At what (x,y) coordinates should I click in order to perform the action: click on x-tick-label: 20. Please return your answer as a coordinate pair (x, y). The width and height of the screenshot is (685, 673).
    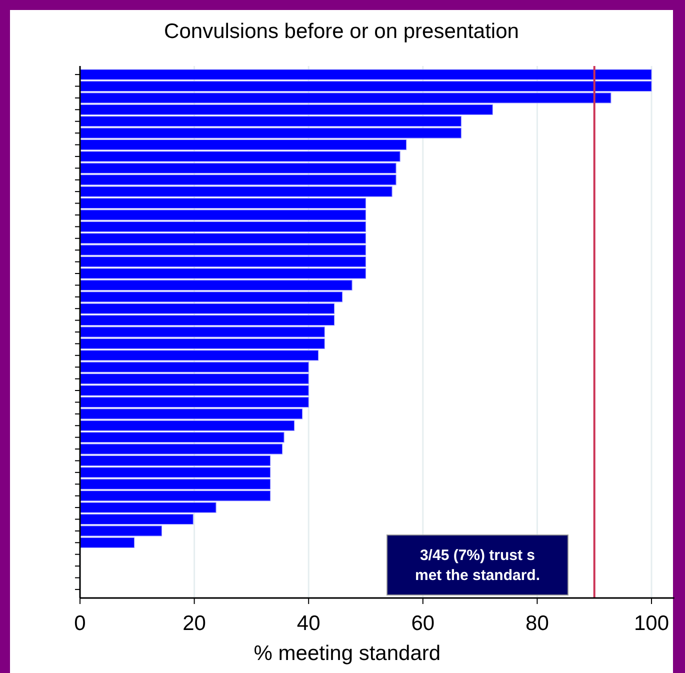
    Looking at the image, I should click on (194, 623).